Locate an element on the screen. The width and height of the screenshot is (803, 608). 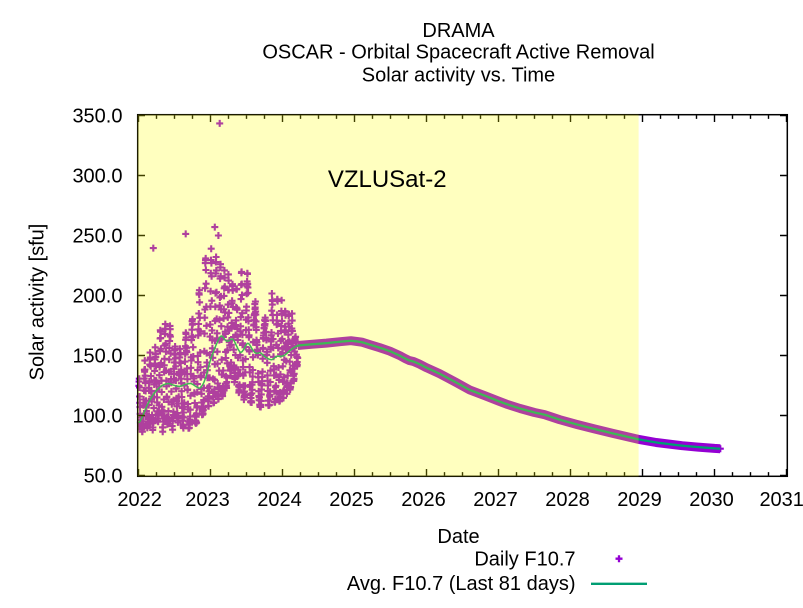
svg-text: 2022 is located at coordinates (139, 500).